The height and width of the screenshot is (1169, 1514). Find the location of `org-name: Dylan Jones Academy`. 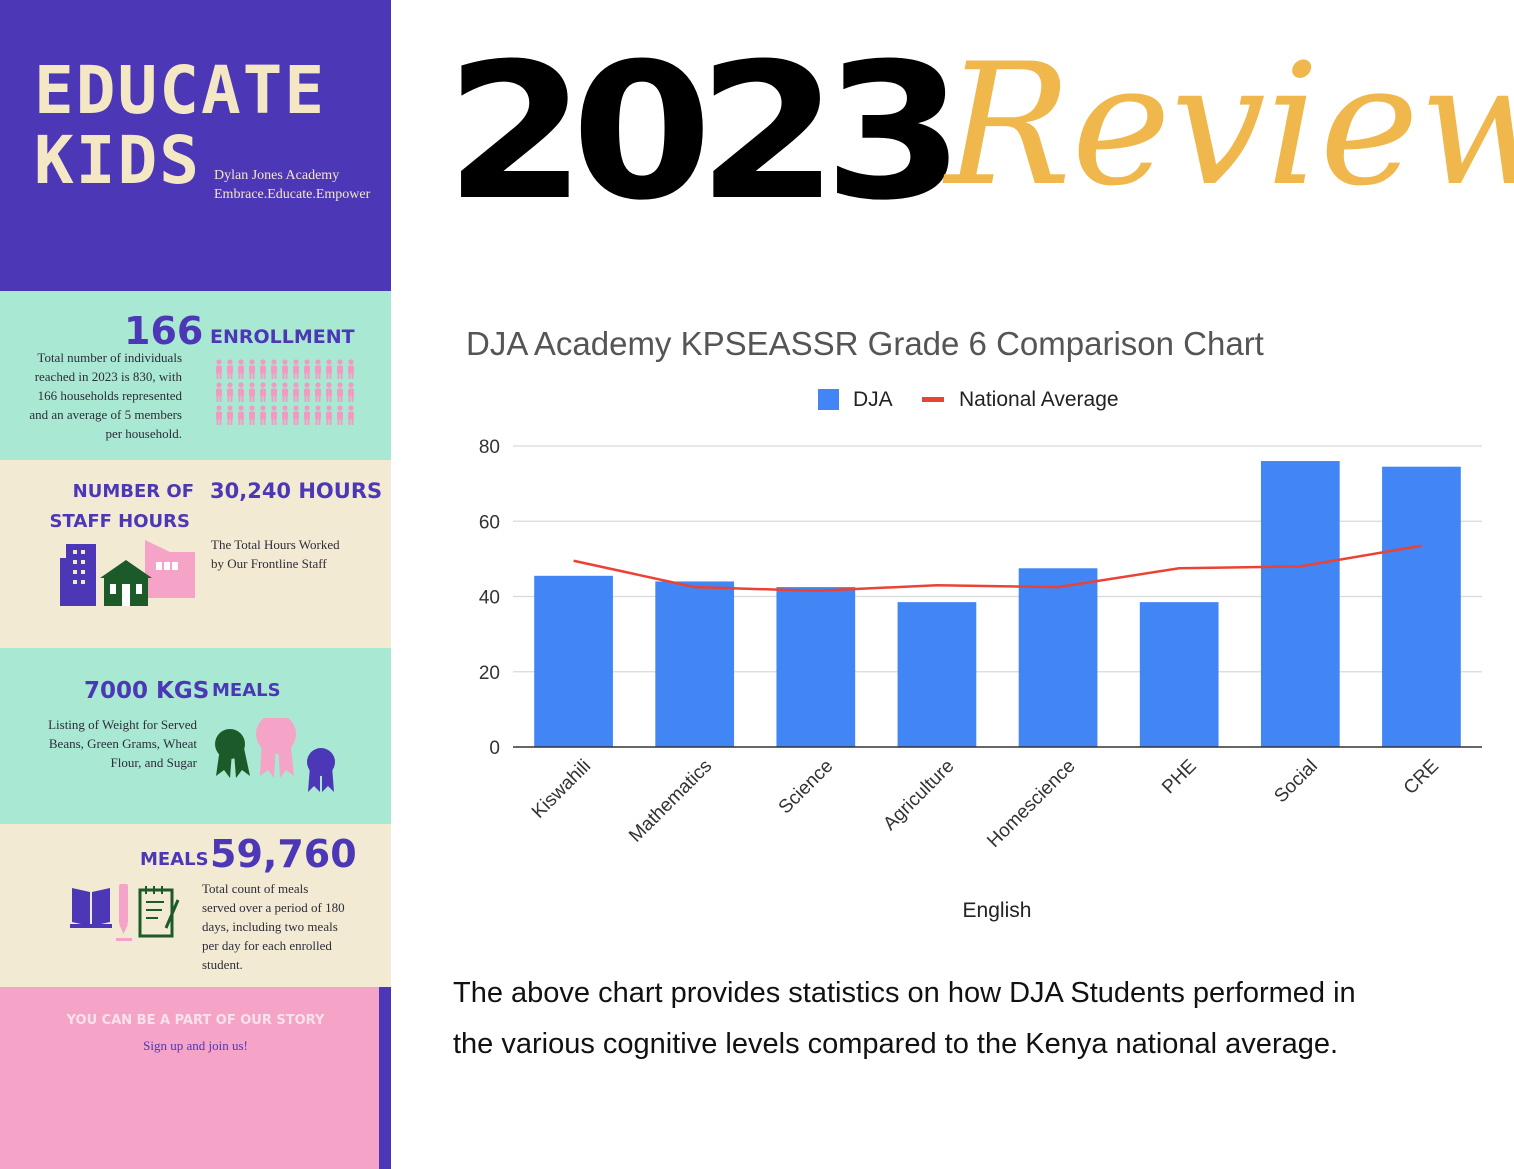

org-name: Dylan Jones Academy is located at coordinates (277, 175).